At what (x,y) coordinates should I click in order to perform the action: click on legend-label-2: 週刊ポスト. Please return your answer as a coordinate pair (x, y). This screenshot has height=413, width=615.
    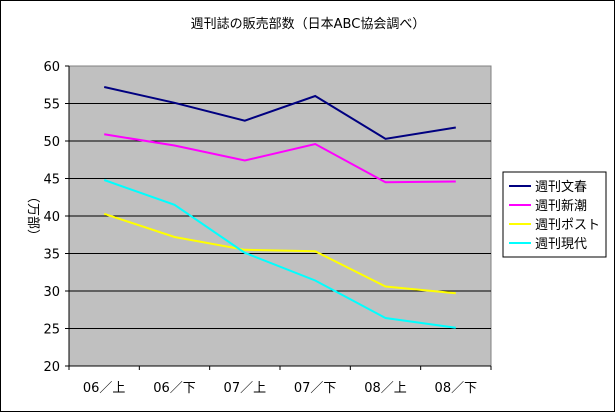
    Looking at the image, I should click on (567, 225).